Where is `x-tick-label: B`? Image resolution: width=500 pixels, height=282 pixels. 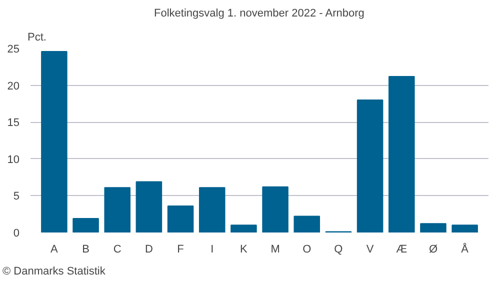 x-tick-label: B is located at coordinates (86, 250).